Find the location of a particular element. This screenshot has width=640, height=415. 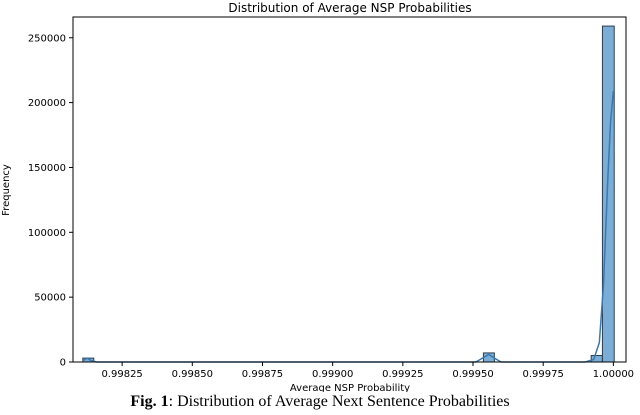

x-tick-label-3: 0.99900 is located at coordinates (332, 374).